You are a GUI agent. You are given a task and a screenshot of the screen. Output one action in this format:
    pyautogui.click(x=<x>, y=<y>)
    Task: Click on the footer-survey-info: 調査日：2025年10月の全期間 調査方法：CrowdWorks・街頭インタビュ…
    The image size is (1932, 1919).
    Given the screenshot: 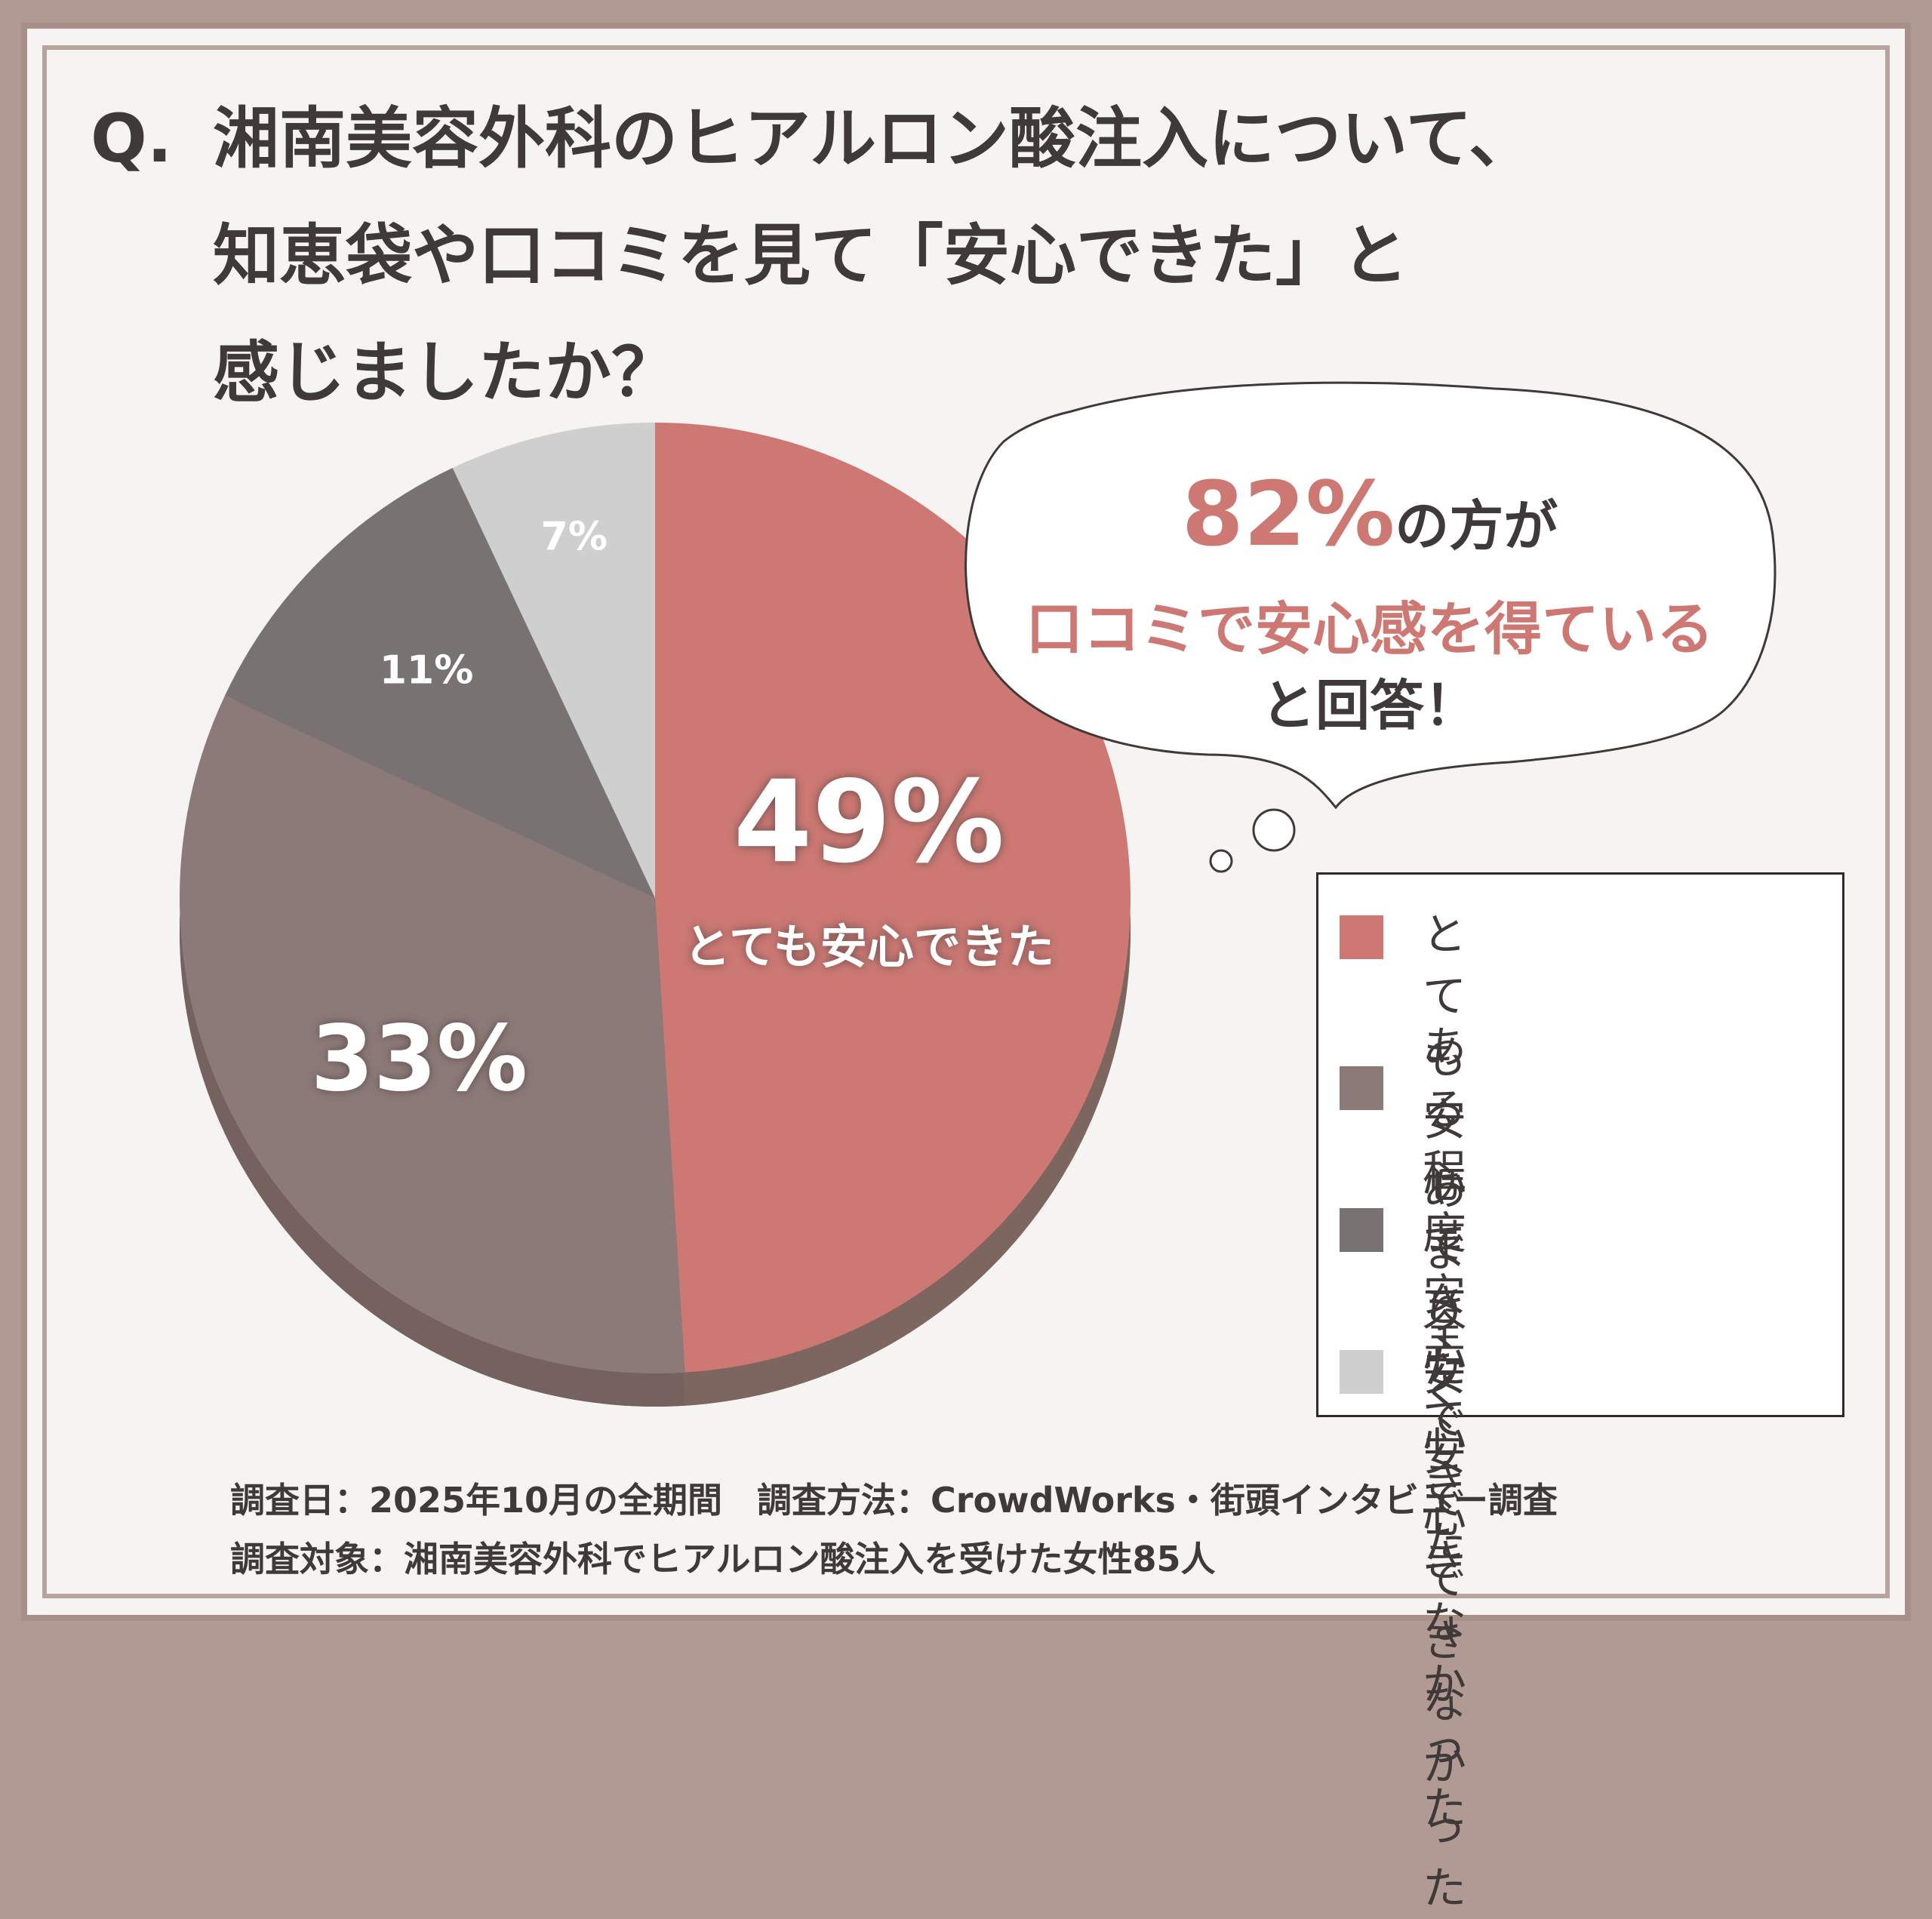 What is the action you would take?
    pyautogui.click(x=894, y=1500)
    